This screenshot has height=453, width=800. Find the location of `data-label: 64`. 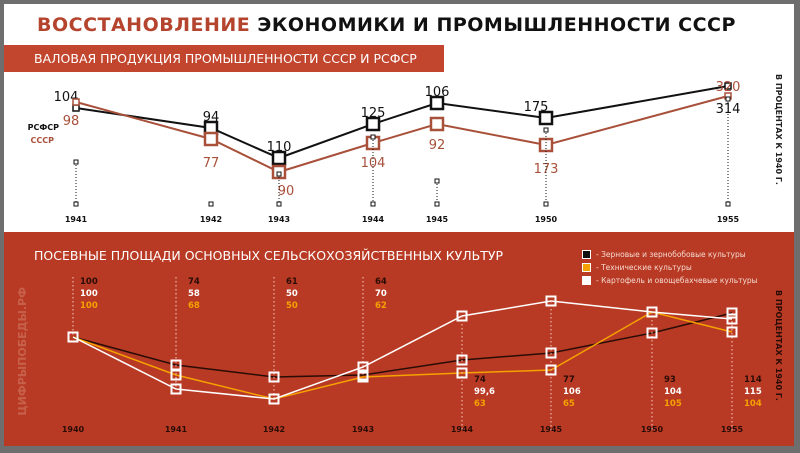

data-label: 64 is located at coordinates (381, 282).